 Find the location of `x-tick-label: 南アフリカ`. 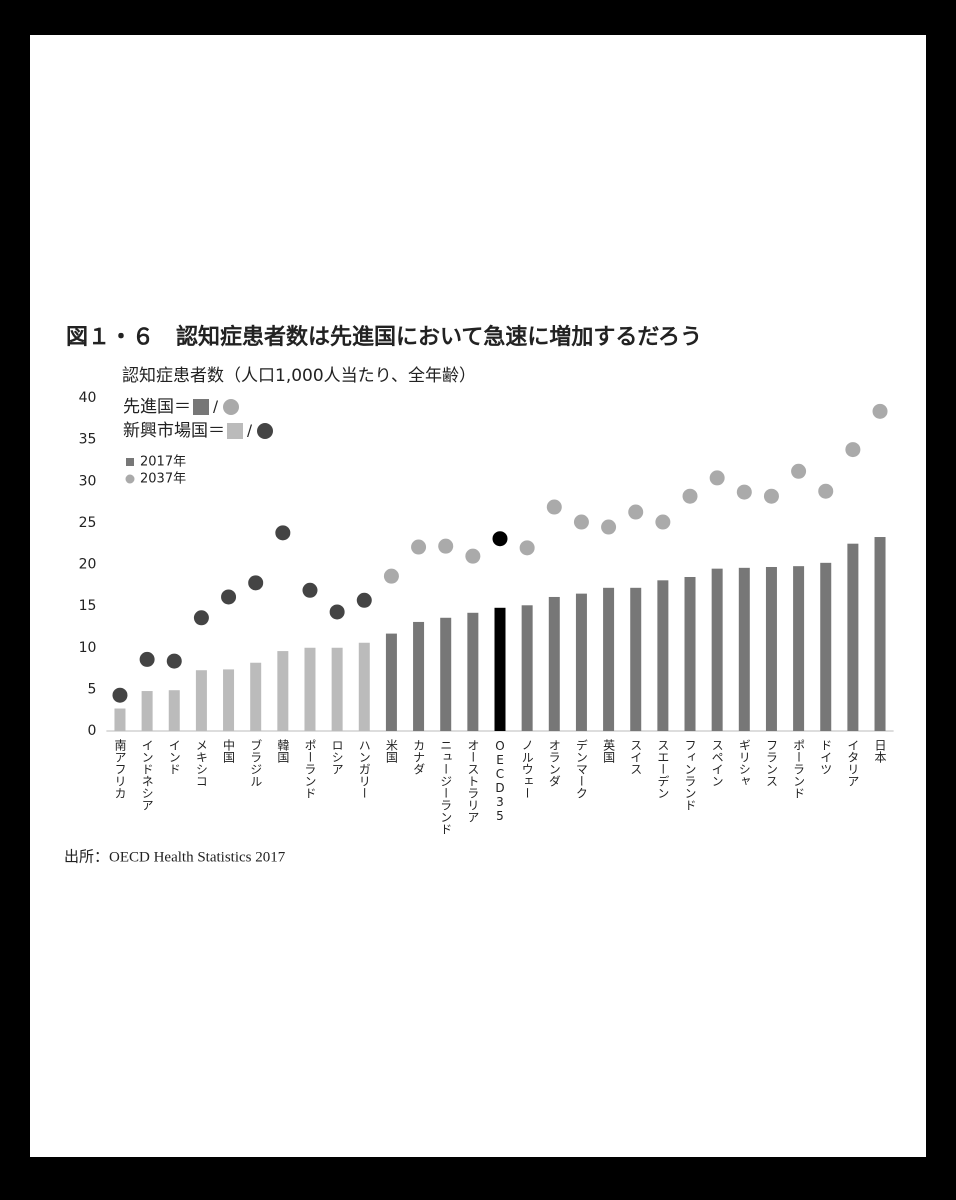

x-tick-label: 南アフリカ is located at coordinates (120, 768).